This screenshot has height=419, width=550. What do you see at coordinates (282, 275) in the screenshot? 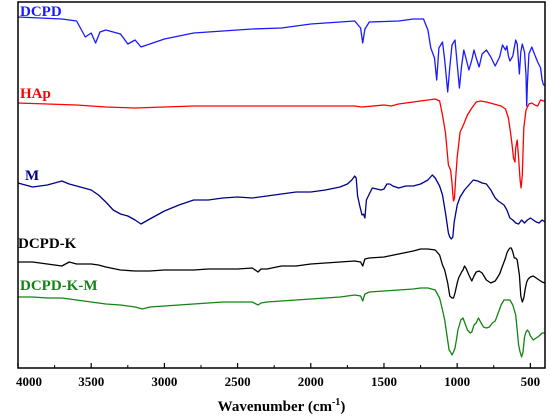
I see `series-line-dcpd-k` at bounding box center [282, 275].